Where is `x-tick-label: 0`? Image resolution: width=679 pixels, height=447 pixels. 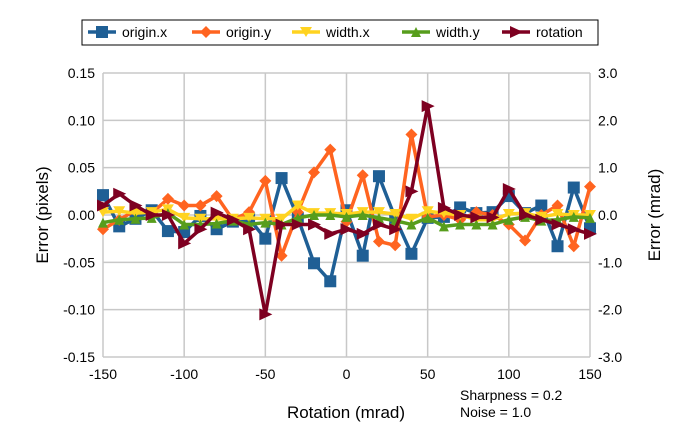 x-tick-label: 0 is located at coordinates (347, 374).